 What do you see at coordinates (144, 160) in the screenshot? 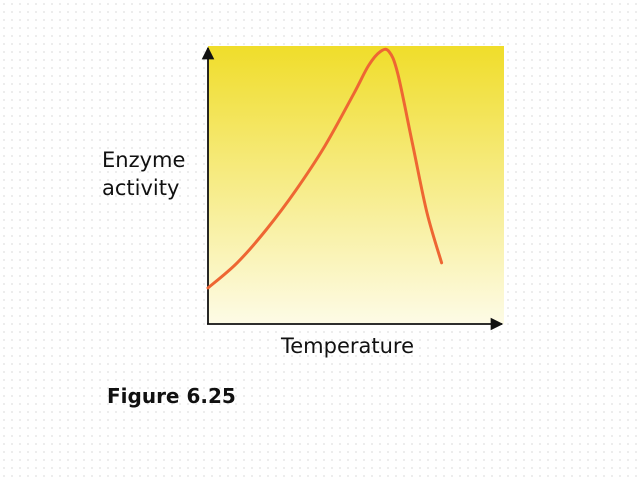
I see `y-axis-label-line-1: Enzyme` at bounding box center [144, 160].